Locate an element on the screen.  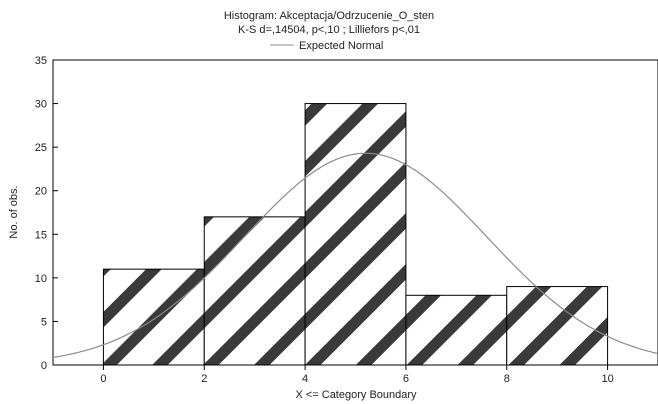
chart-subtitle: K-S d=,14504, p<,10 ; Lilliefors p<,01 is located at coordinates (329, 30).